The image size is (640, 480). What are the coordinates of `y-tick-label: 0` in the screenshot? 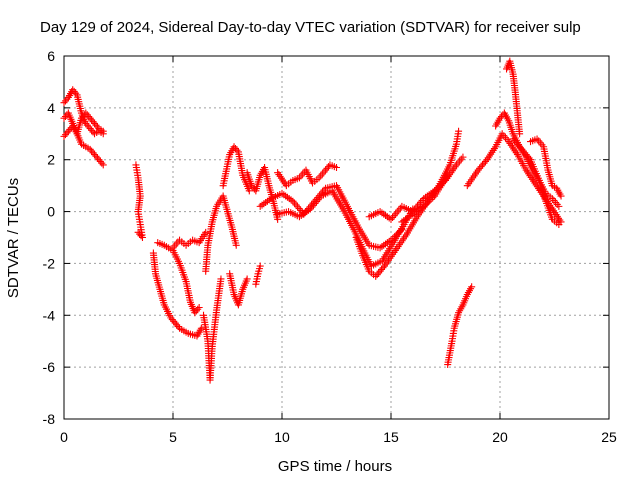 It's located at (51, 212).